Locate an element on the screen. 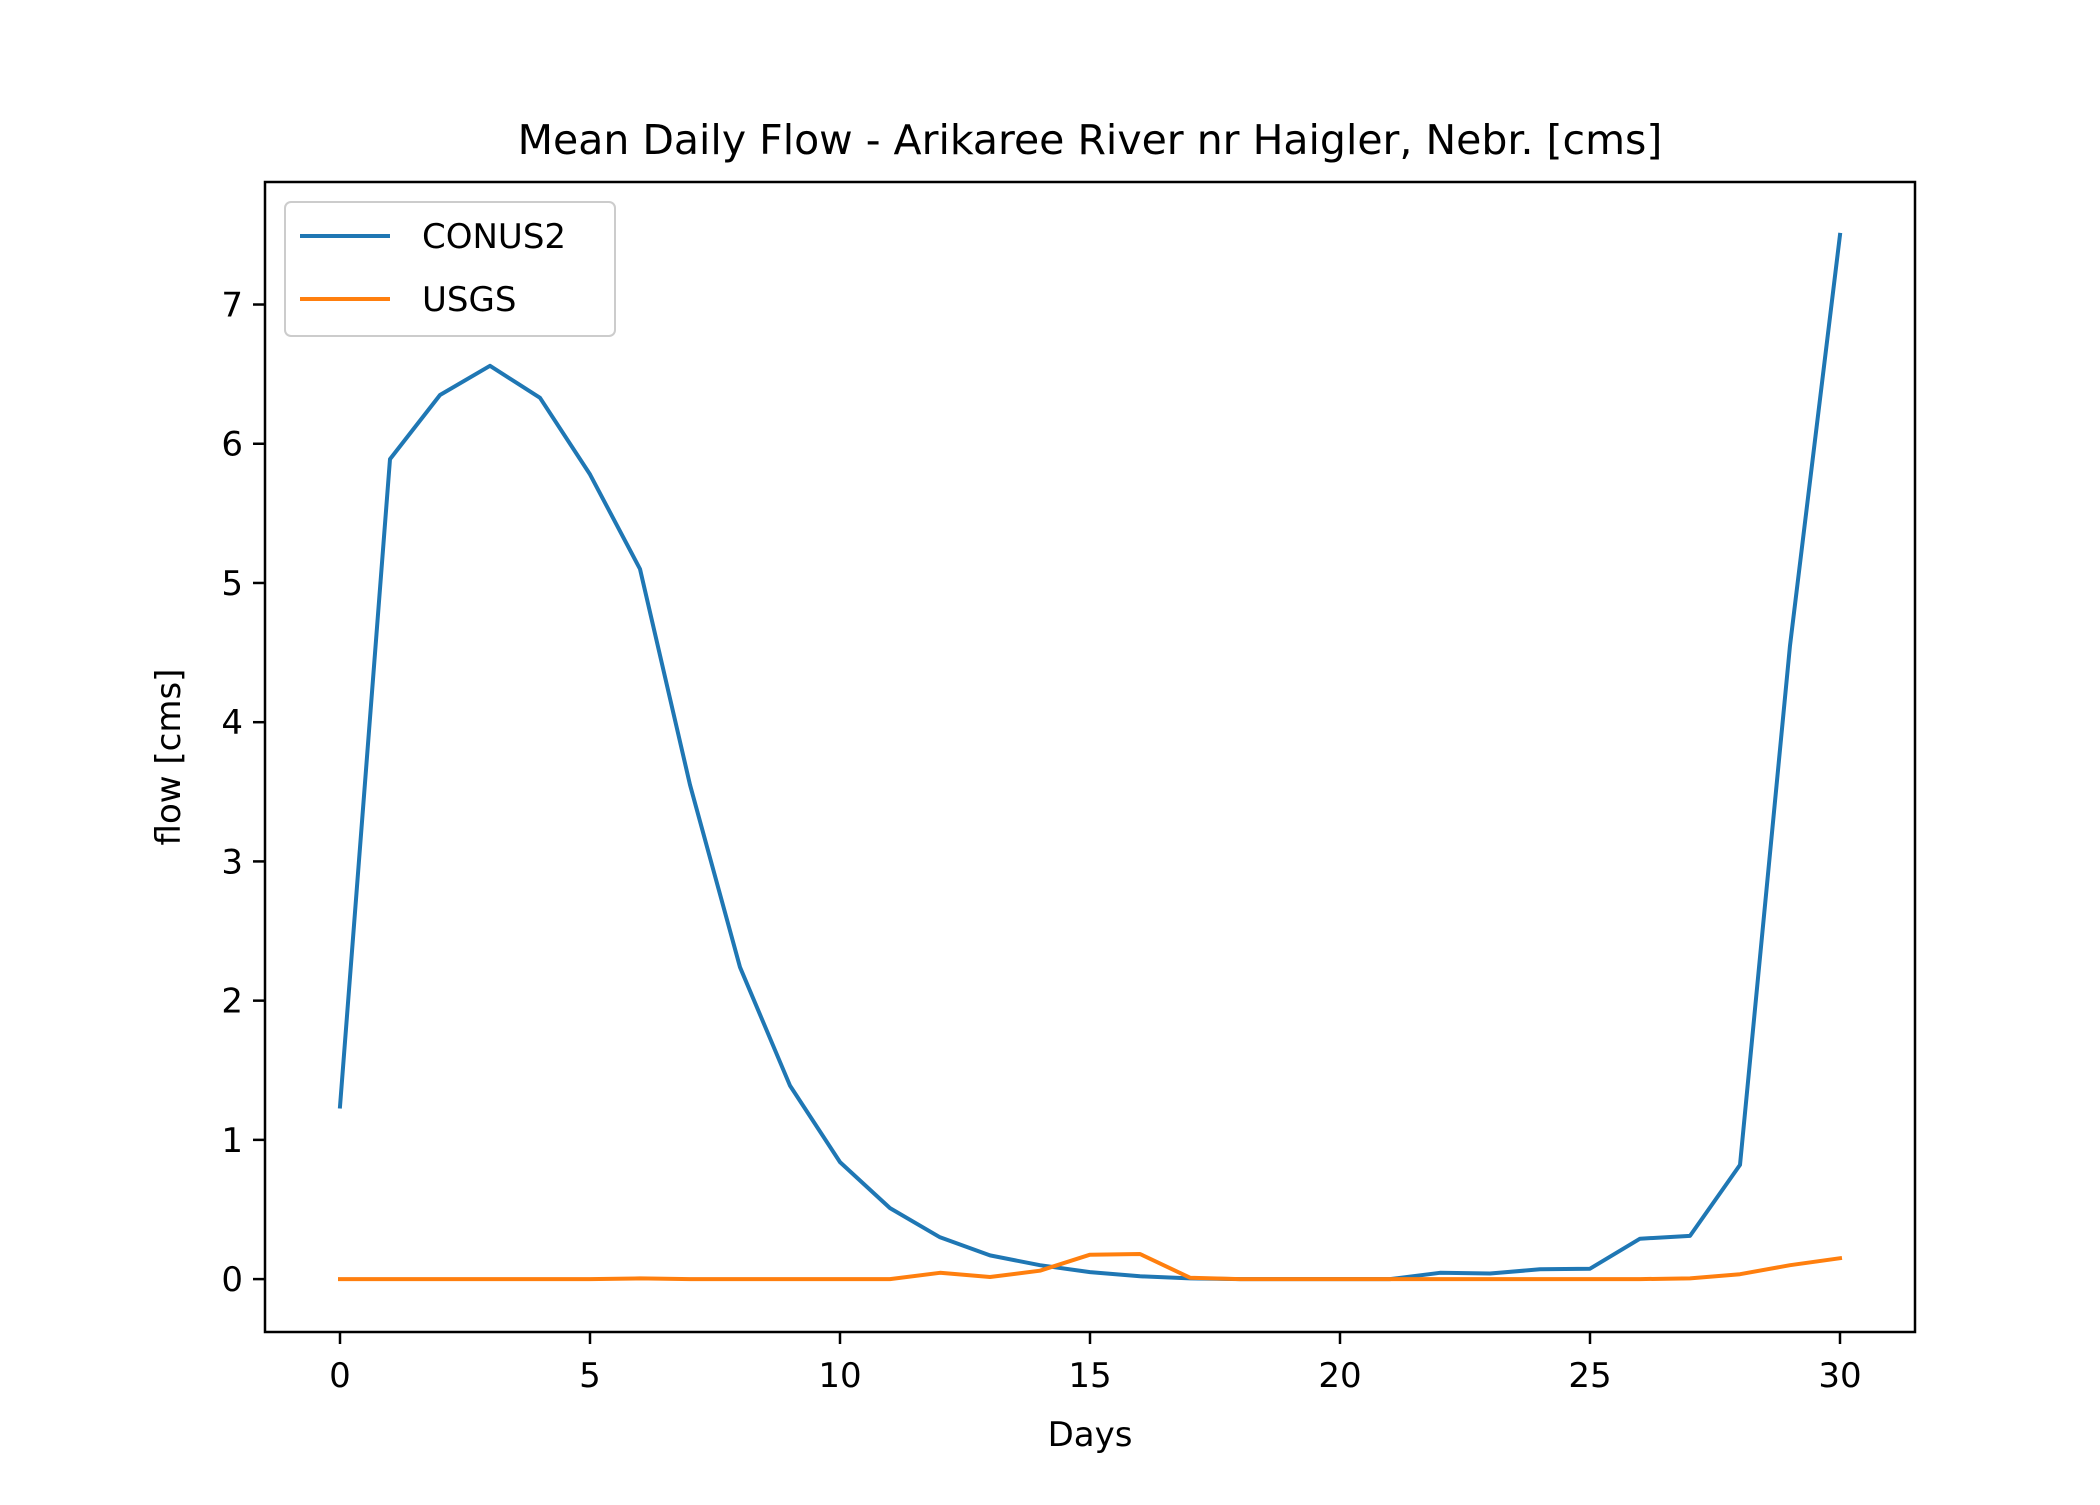  y-tick-label: 0 is located at coordinates (232, 1280).